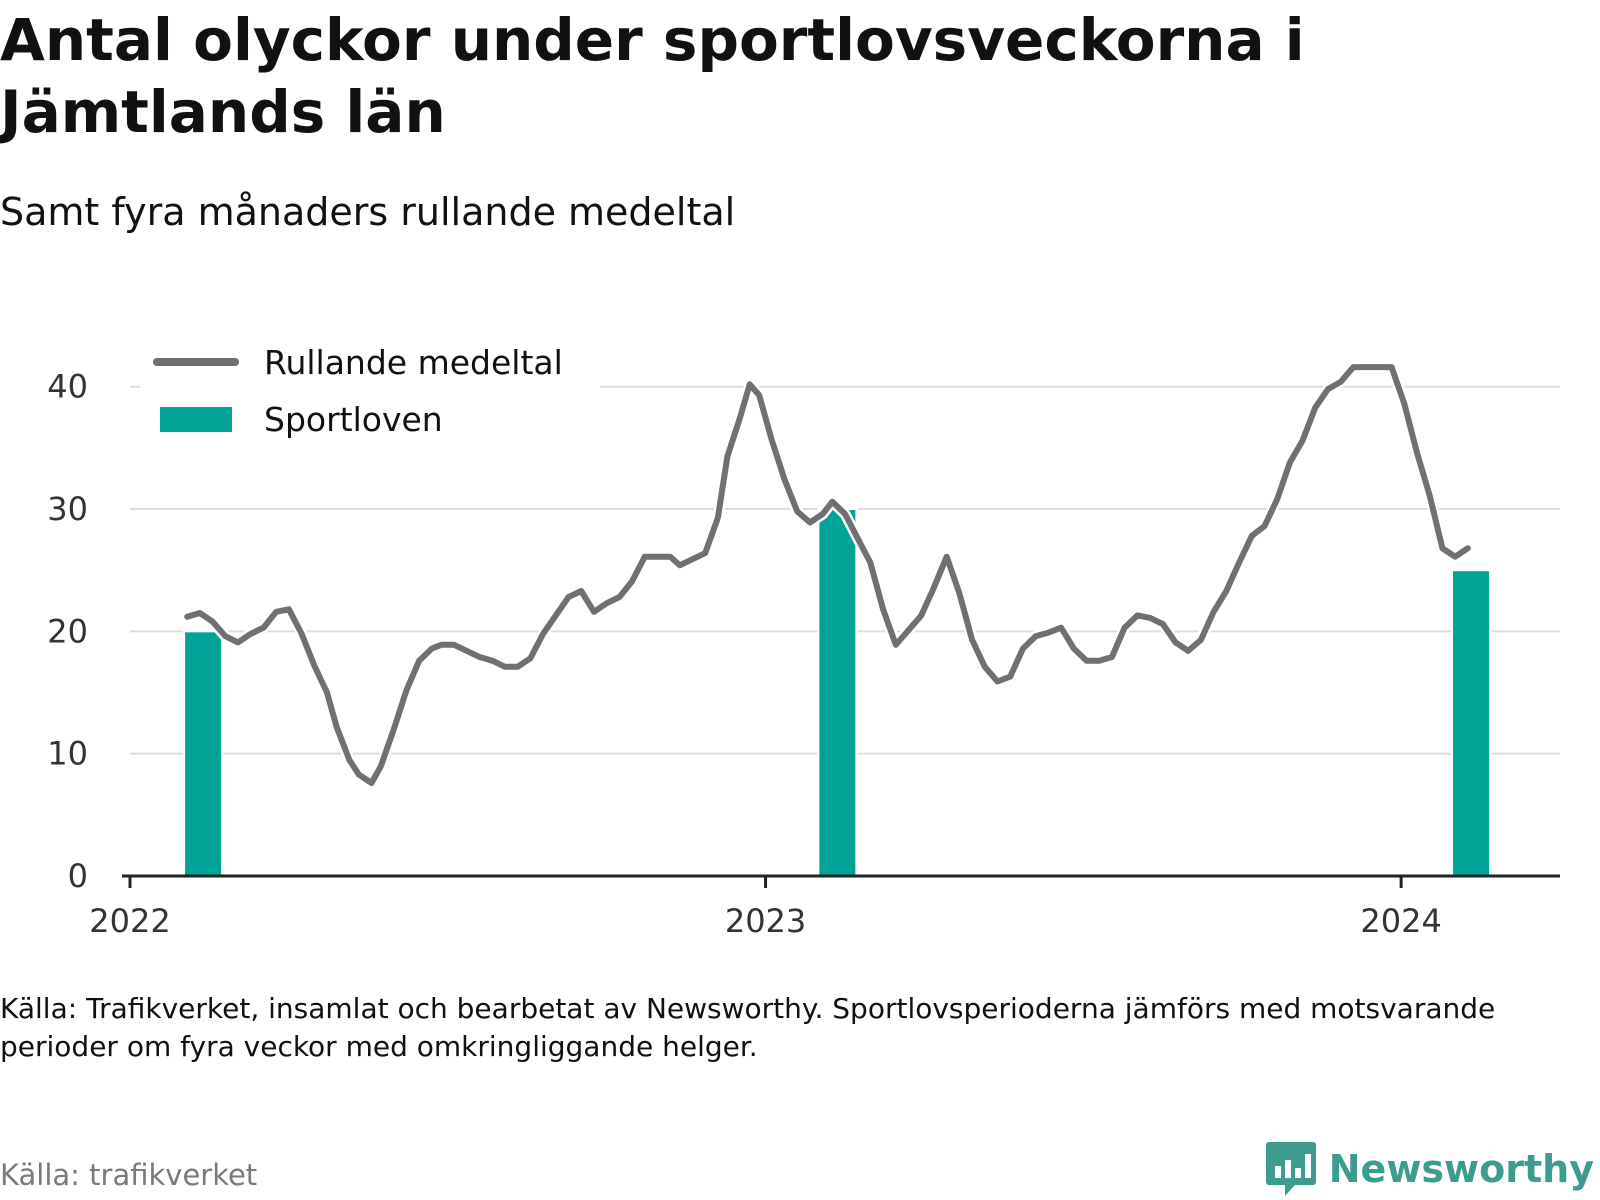 The width and height of the screenshot is (1600, 1200). Describe the element at coordinates (765, 921) in the screenshot. I see `x-tick-label: 2023` at that location.